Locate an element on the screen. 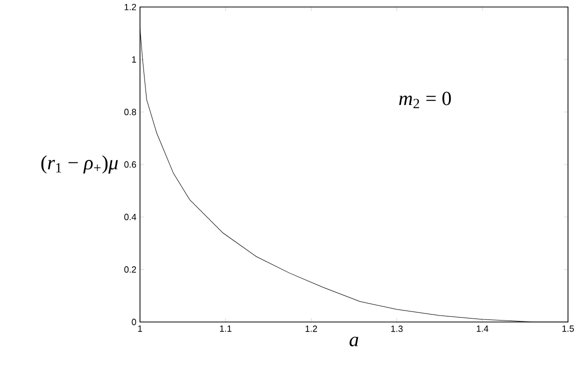 The height and width of the screenshot is (376, 581). y-tick-label: 0.4 is located at coordinates (130, 217).